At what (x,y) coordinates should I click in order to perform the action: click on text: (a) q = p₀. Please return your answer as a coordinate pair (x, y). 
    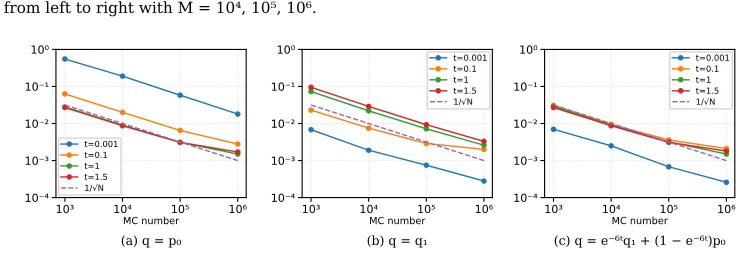
    Looking at the image, I should click on (152, 241).